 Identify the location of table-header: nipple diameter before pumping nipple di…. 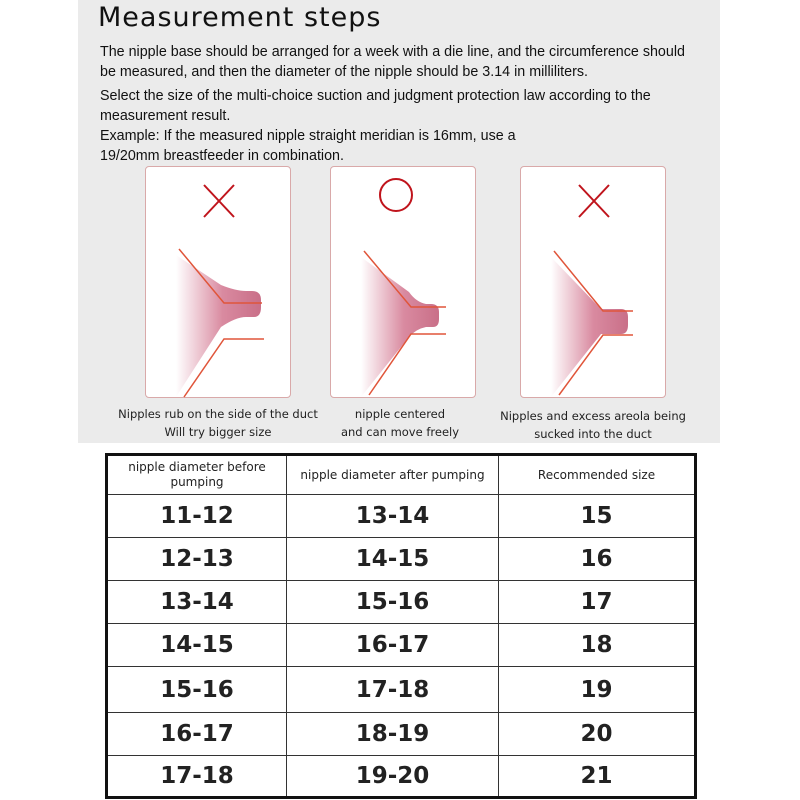
(401, 474).